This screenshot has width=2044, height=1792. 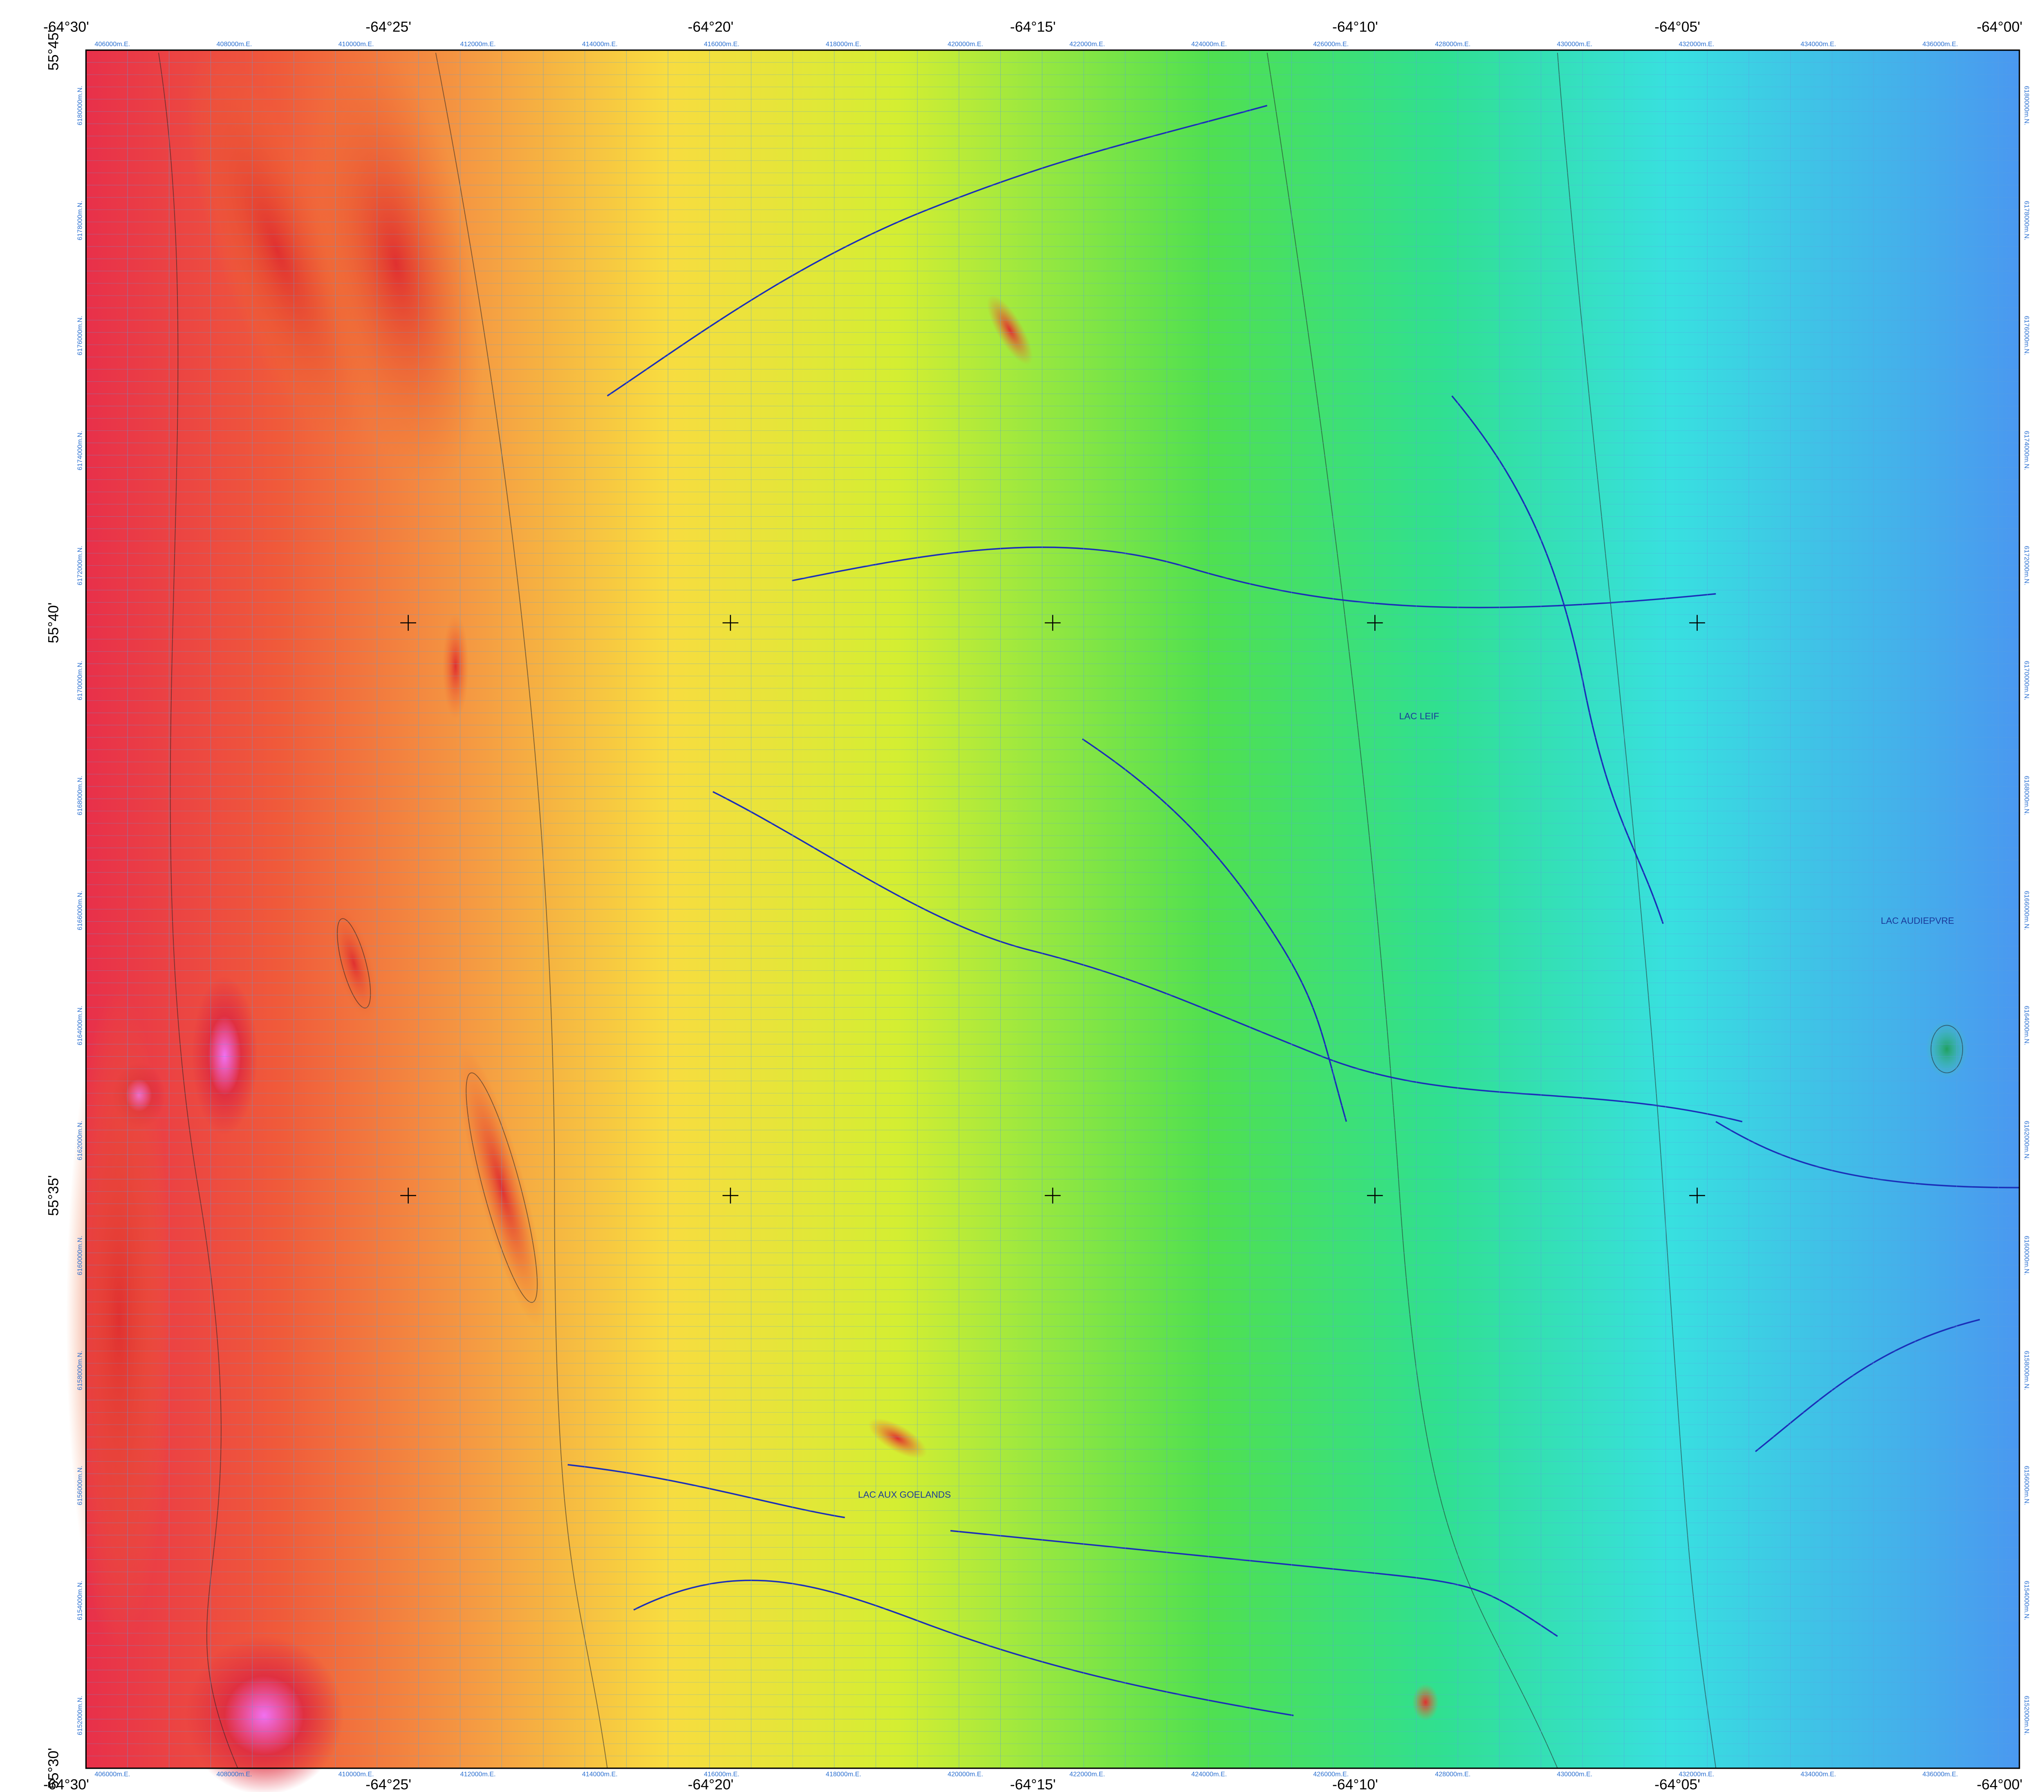 I want to click on place-label: LAC LEIF, so click(x=1419, y=716).